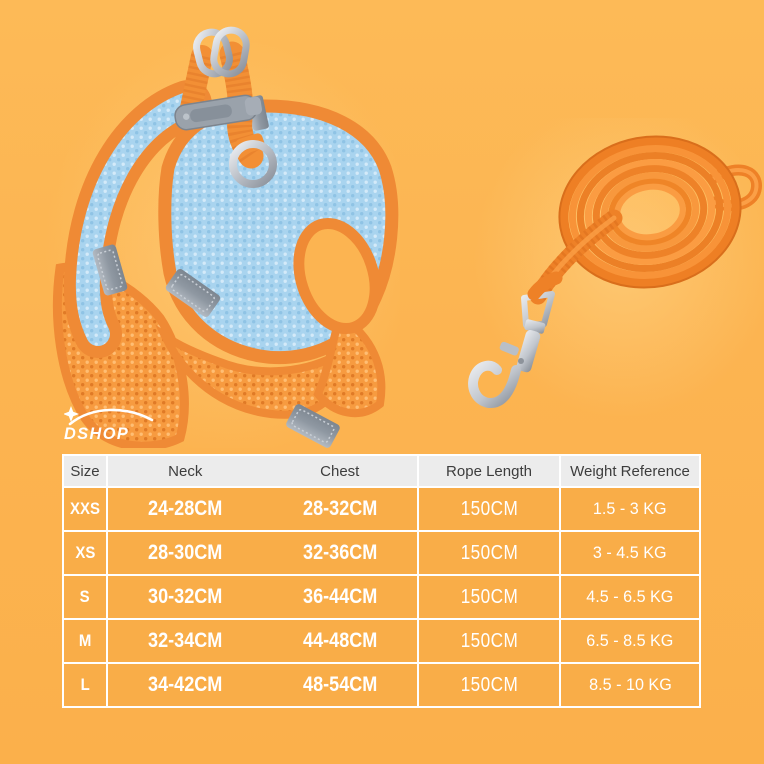 This screenshot has width=764, height=764. I want to click on table-row: XXS 24-28CM 28-32CM 150CM 1.5 - 3 KG, so click(381, 509).